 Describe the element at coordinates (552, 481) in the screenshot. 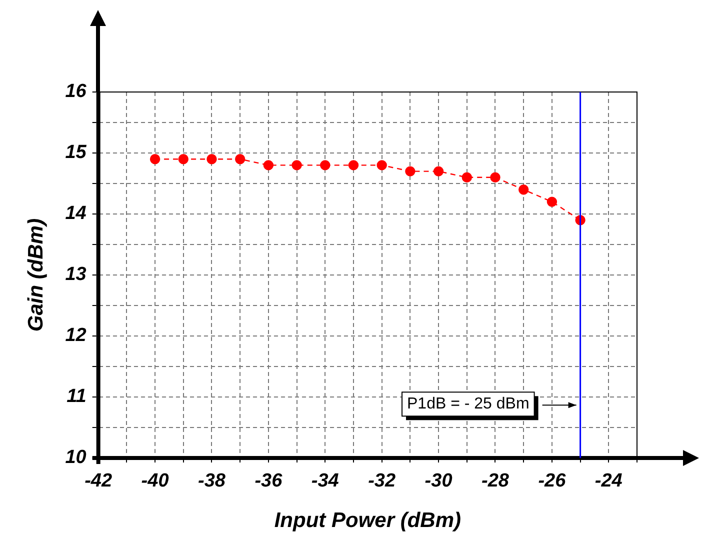

I see `x-tick-label: -26` at that location.